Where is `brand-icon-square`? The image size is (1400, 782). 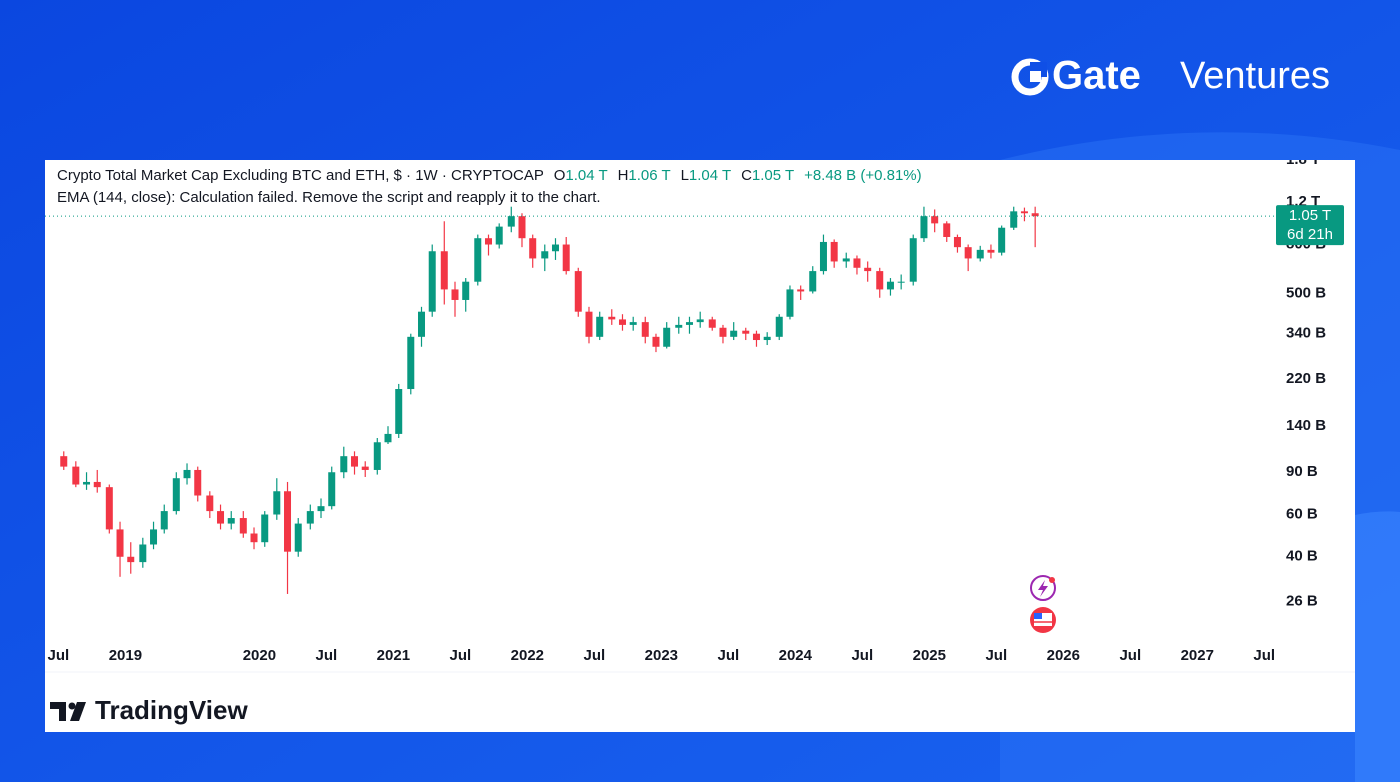
brand-icon-square is located at coordinates (1035, 76).